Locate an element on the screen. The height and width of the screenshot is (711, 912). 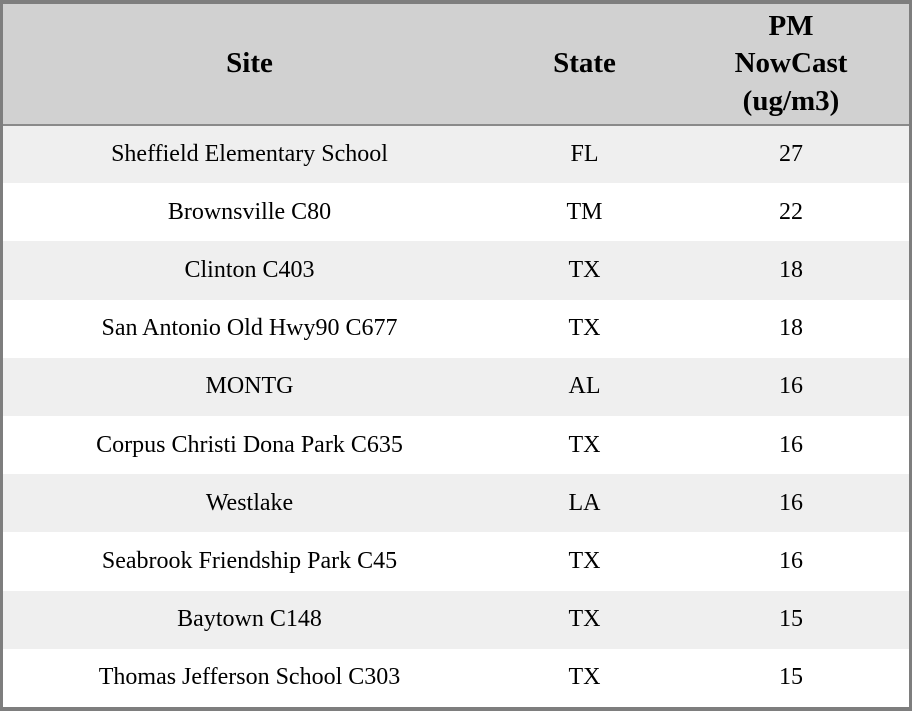
cell-pm-nowcast: 27 is located at coordinates (791, 154).